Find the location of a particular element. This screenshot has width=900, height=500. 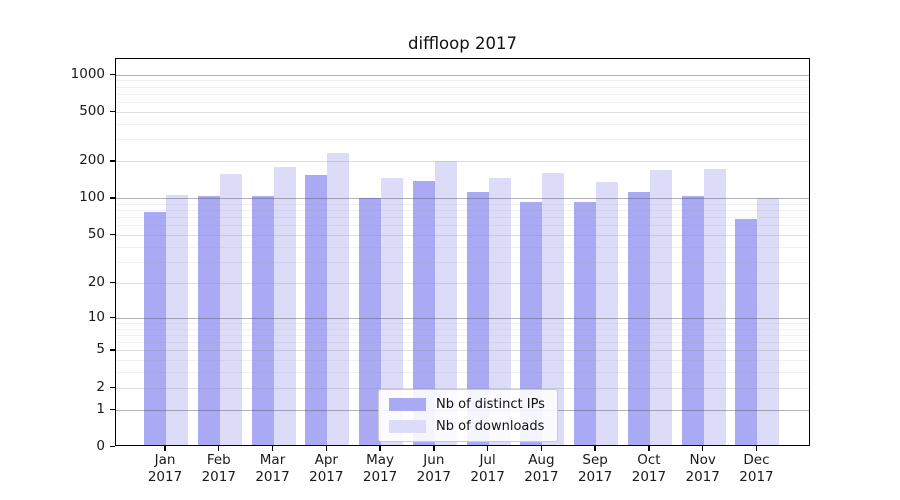

x-tick-aug is located at coordinates (541, 448).